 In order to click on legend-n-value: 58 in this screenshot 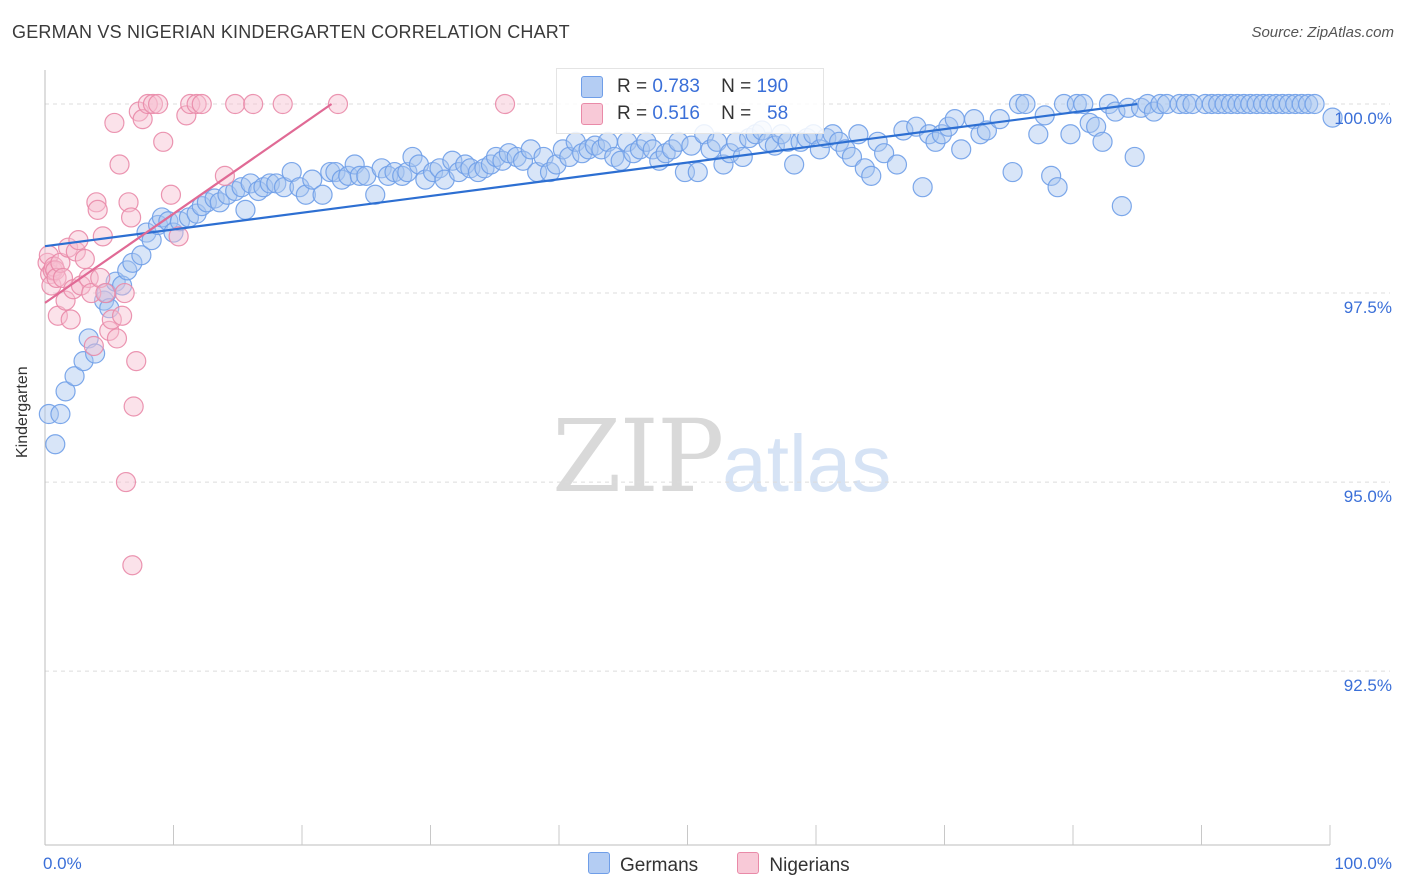, I will do `click(778, 114)`.